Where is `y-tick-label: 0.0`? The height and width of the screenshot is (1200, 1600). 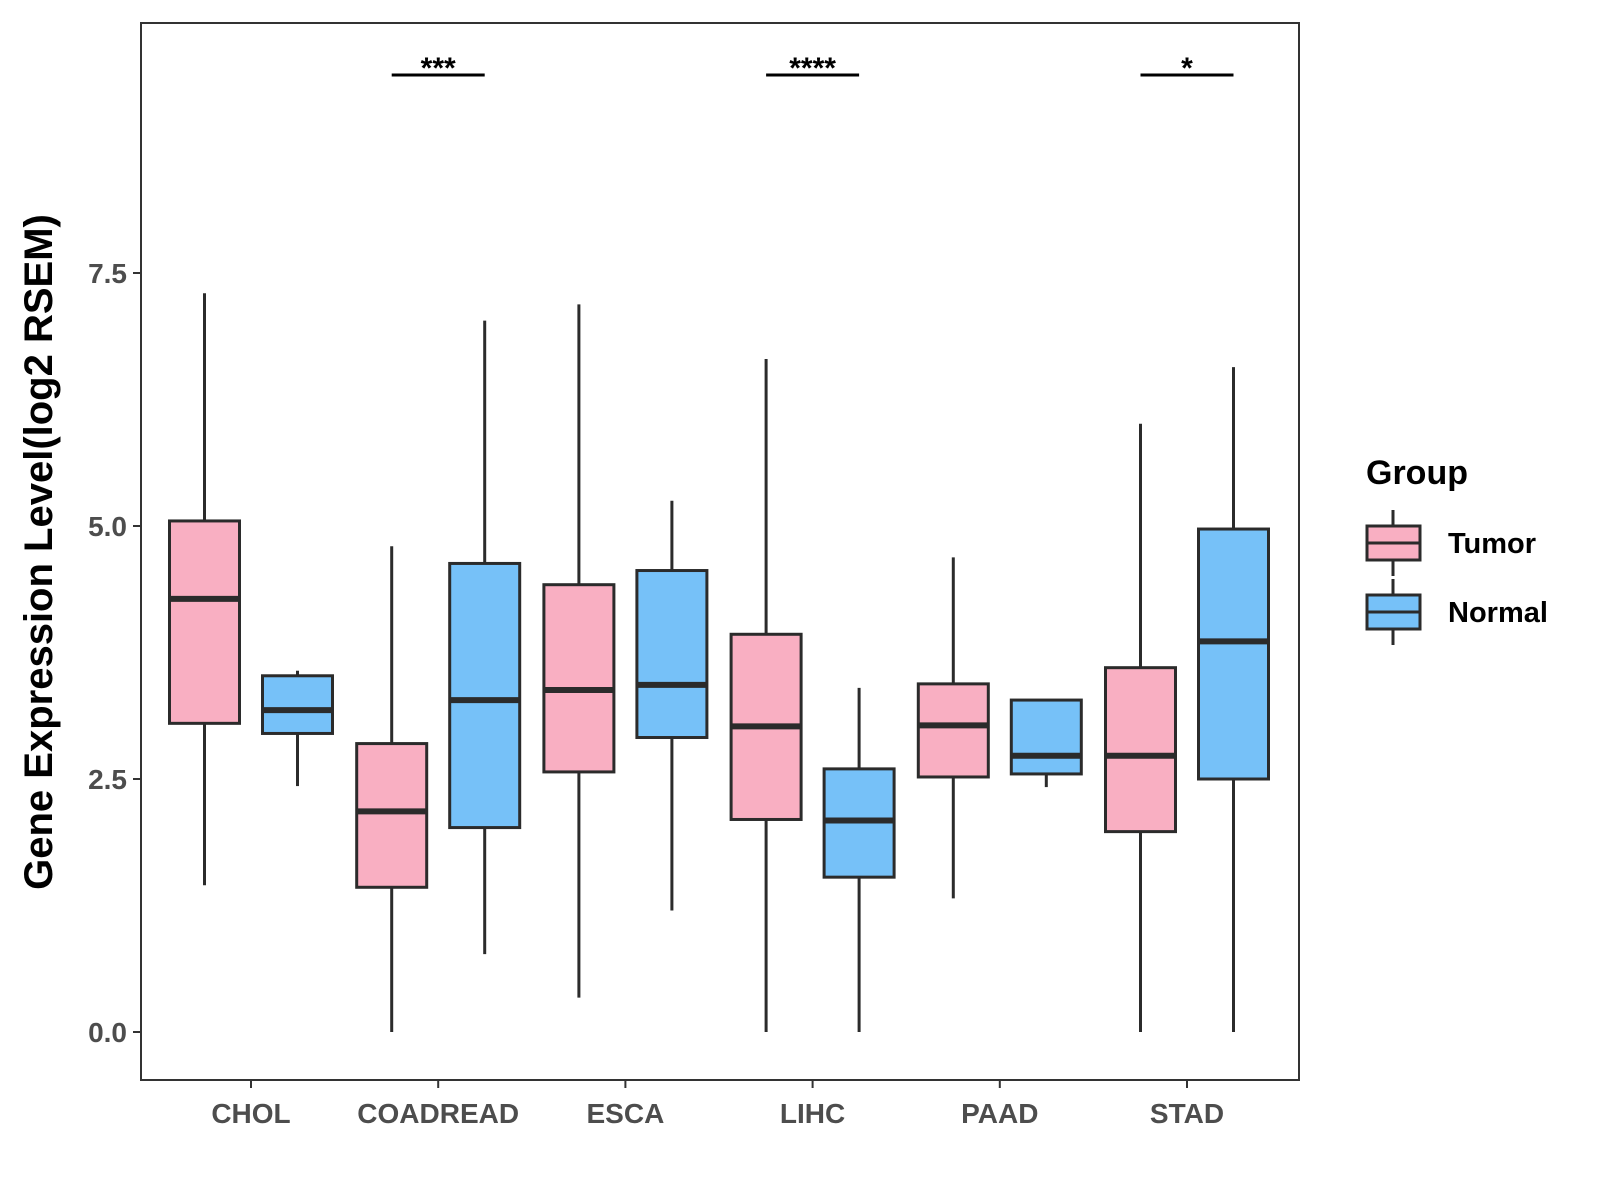 y-tick-label: 0.0 is located at coordinates (107, 1032).